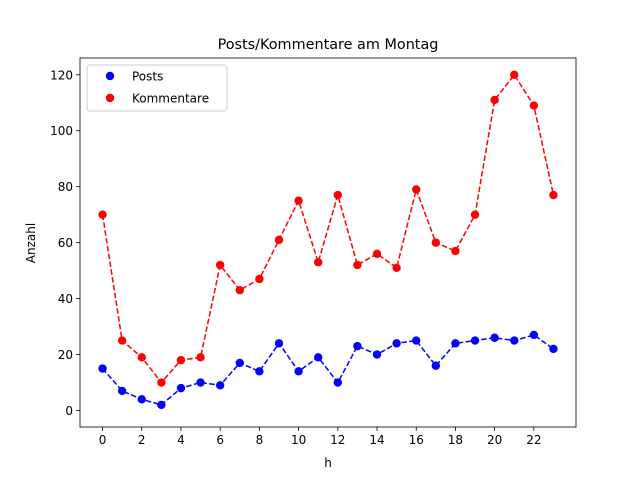  I want to click on chart-title: Posts/Kommentare am Montag, so click(328, 45).